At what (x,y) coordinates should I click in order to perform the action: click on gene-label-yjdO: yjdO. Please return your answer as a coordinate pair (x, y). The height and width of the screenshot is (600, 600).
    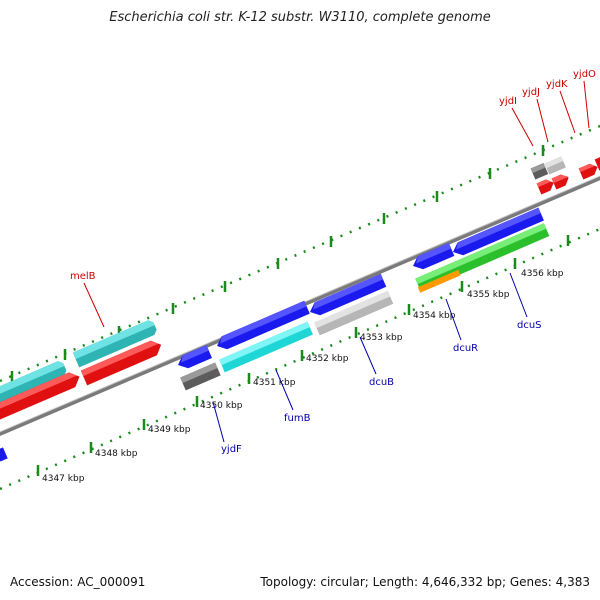
    Looking at the image, I should click on (584, 74).